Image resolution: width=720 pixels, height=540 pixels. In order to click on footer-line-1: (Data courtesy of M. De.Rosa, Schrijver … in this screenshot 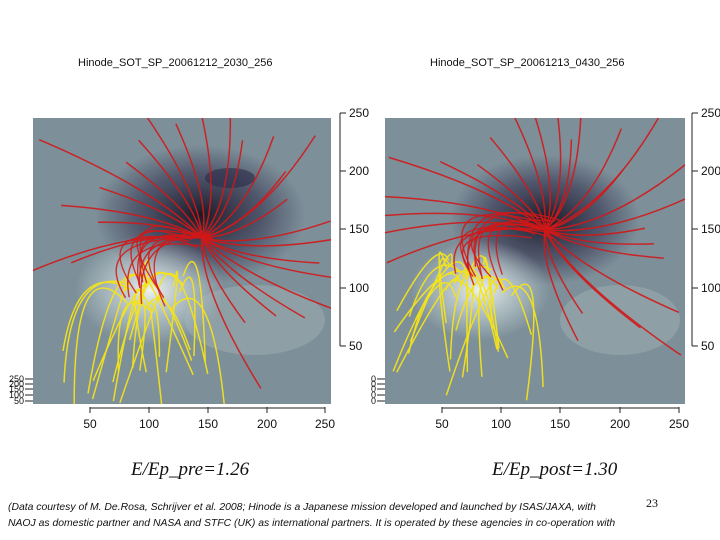, I will do `click(302, 507)`.